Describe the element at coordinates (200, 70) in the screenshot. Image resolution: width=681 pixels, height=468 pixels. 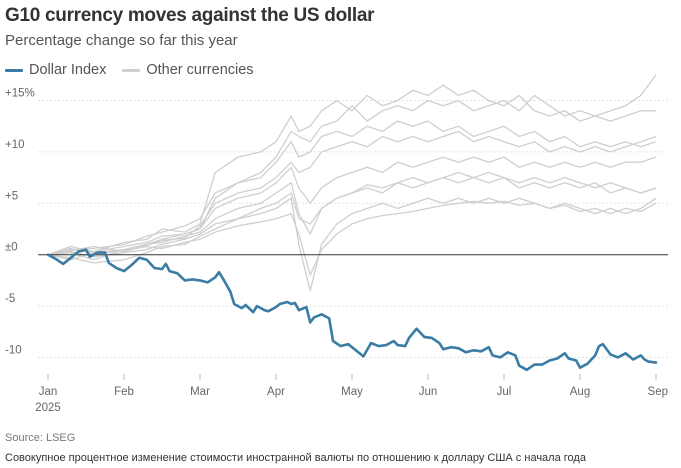
I see `legend-label-other: Other currencies` at that location.